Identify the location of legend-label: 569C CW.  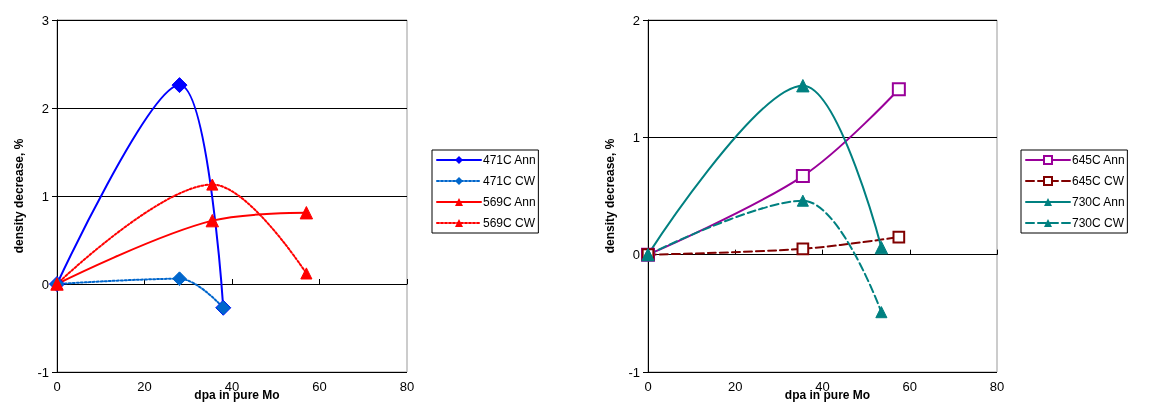
(509, 223).